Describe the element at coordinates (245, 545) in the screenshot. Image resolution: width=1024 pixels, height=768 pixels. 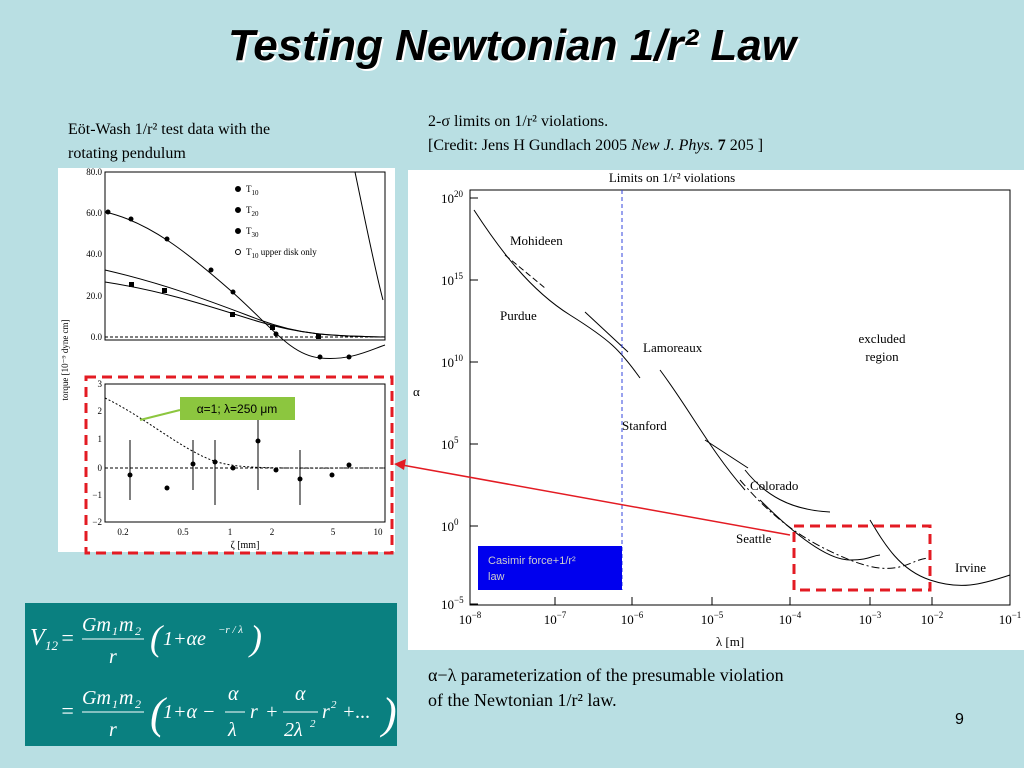
I see `left-xlabel: ζ [mm]` at that location.